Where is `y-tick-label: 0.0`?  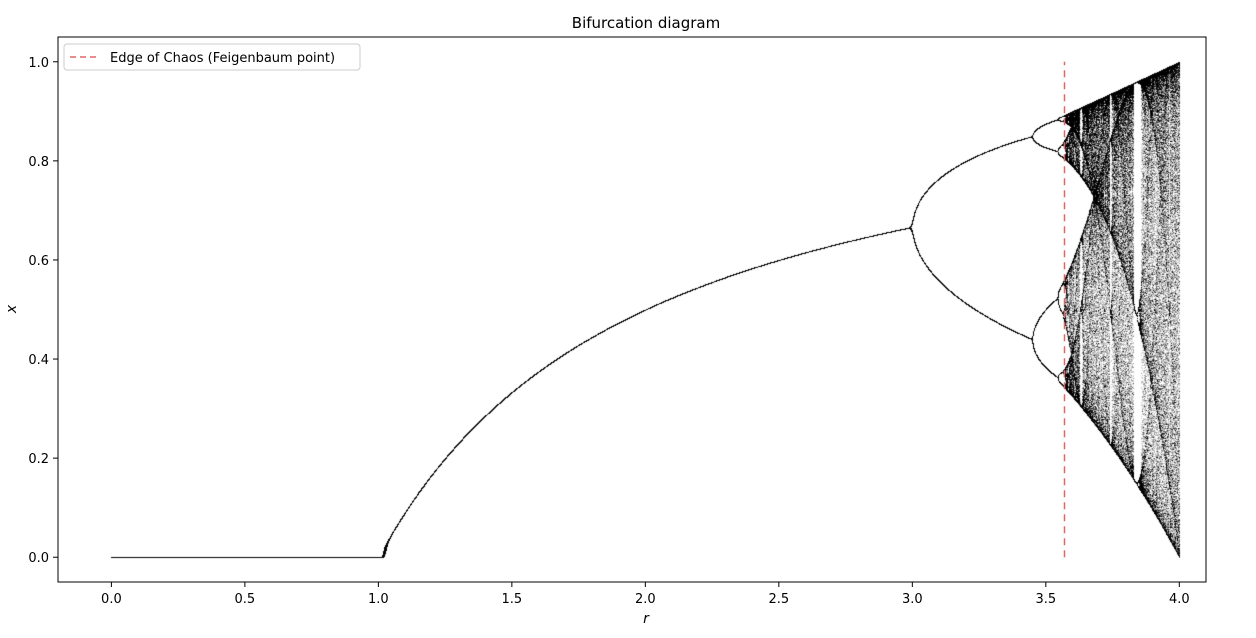 y-tick-label: 0.0 is located at coordinates (38, 558).